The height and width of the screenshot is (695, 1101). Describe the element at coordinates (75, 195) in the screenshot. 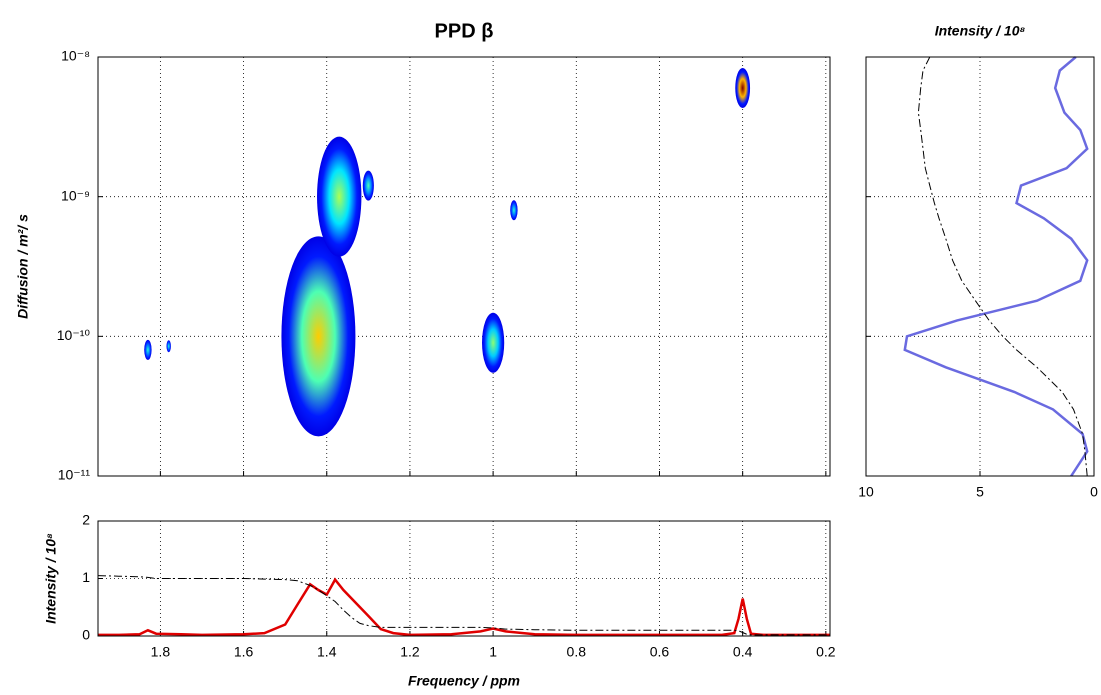

I see `y-tick-label: 10⁻⁹` at that location.